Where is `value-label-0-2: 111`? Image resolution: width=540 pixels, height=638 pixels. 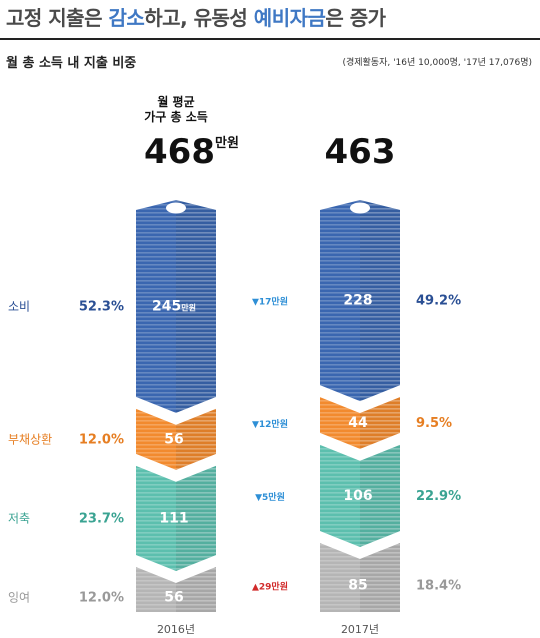 value-label-0-2: 111 is located at coordinates (173, 518).